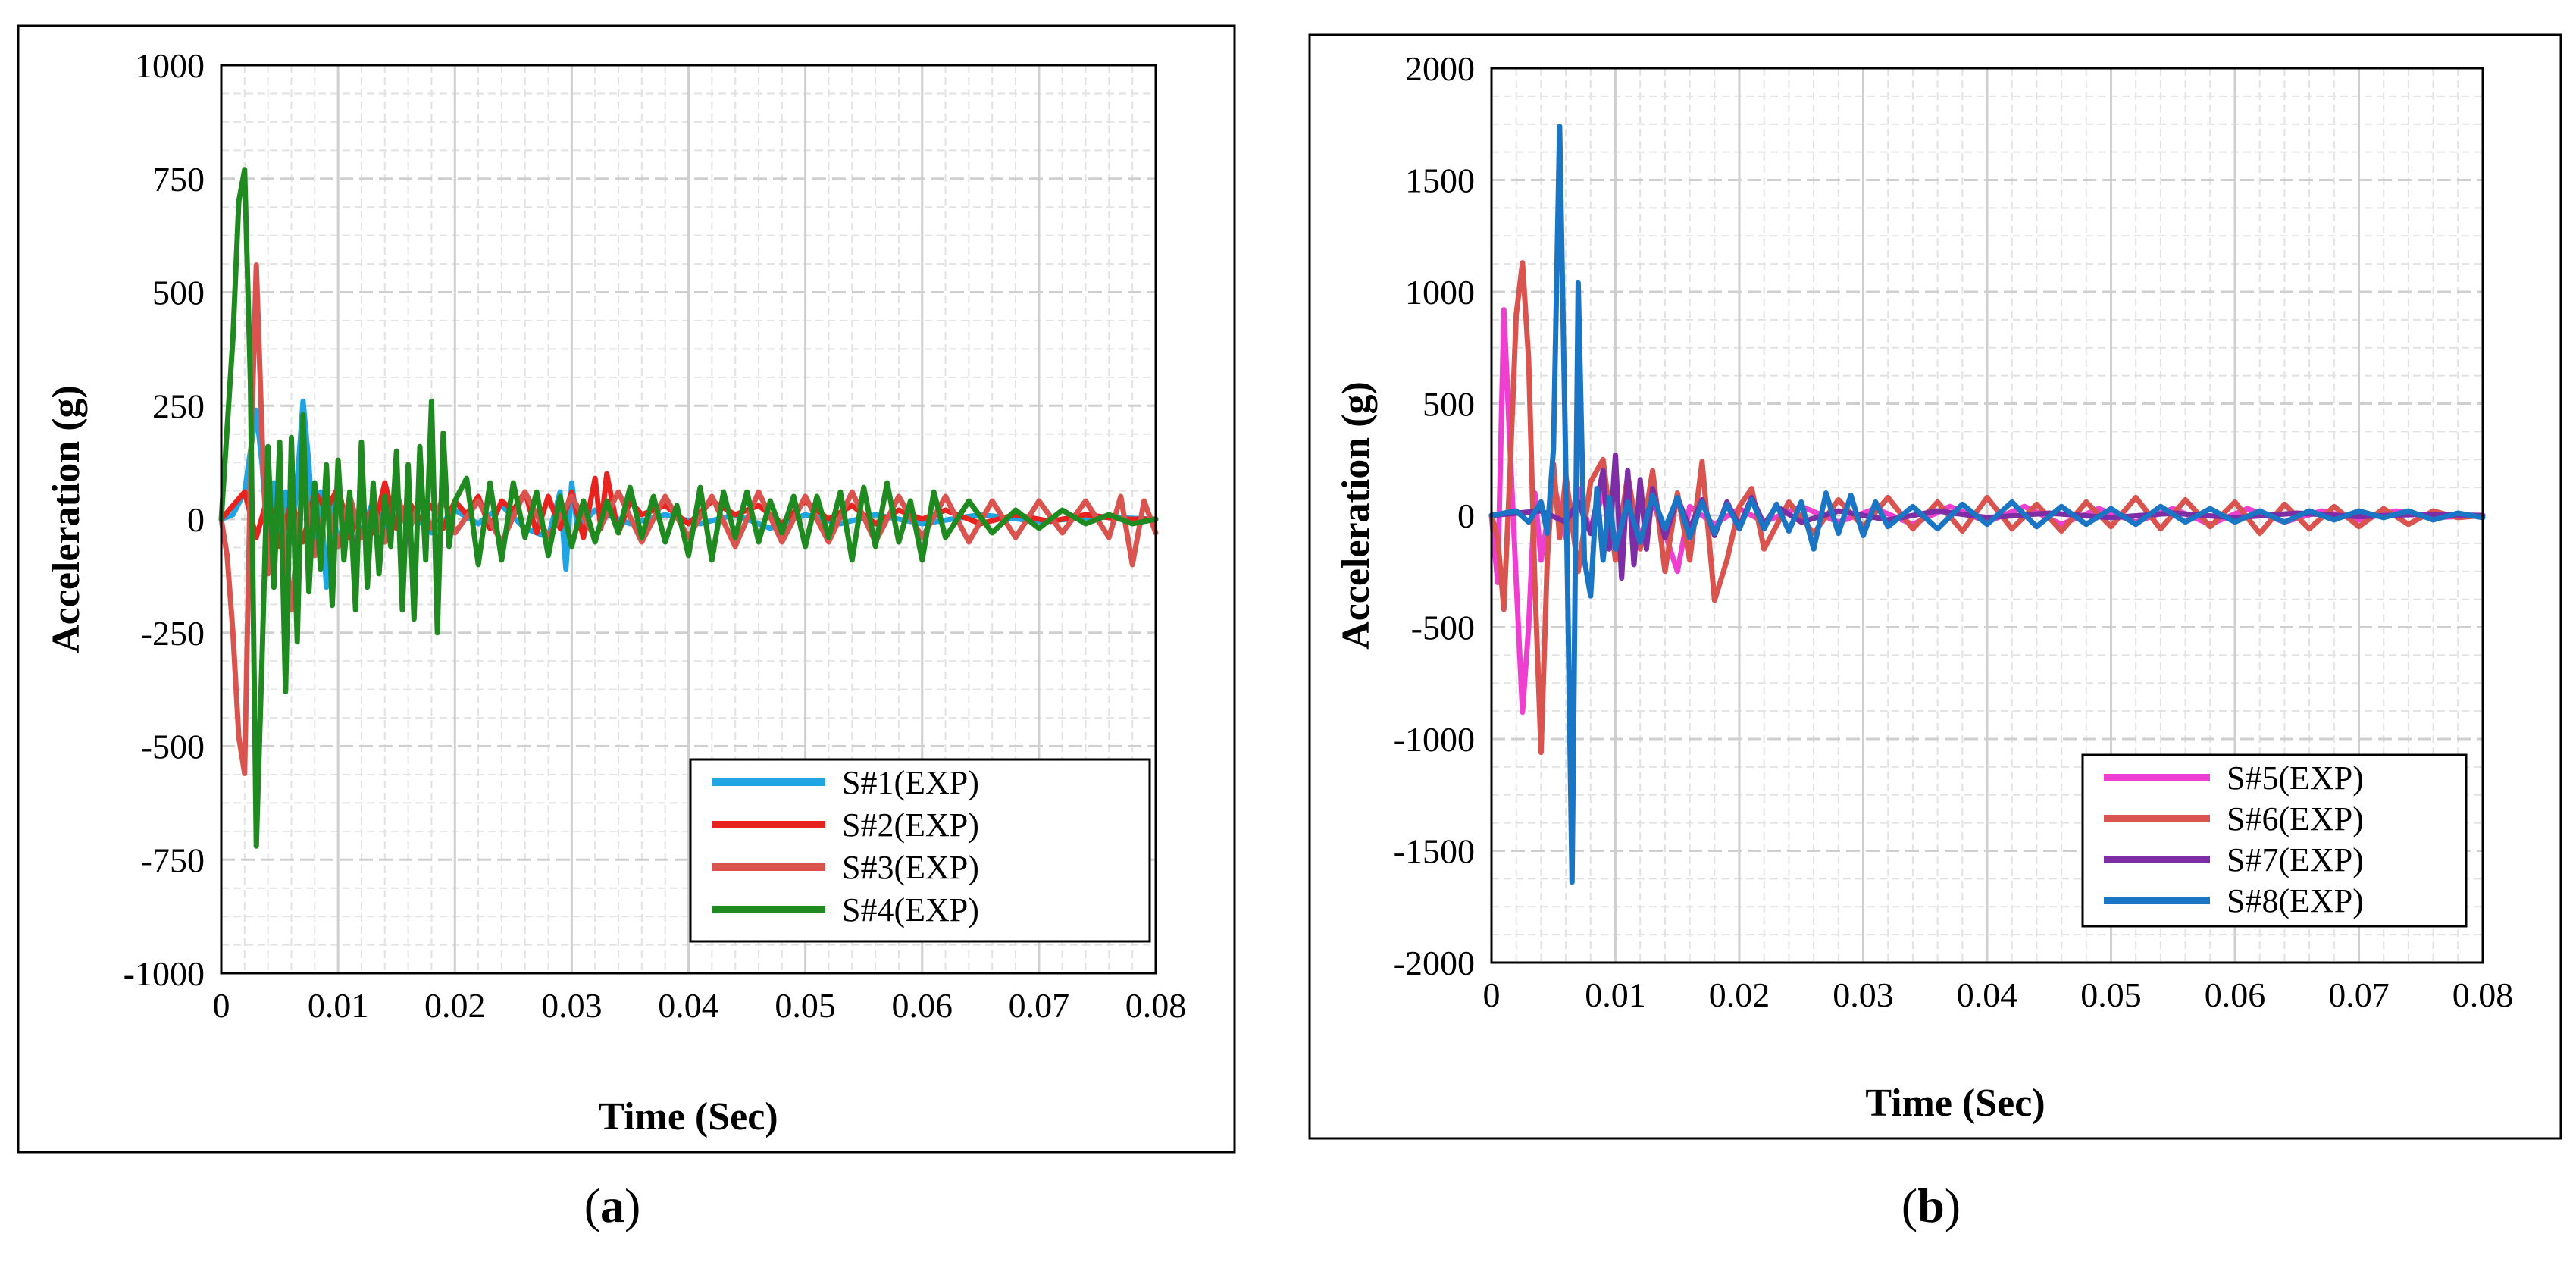  I want to click on y-tick-label: 1500, so click(1440, 180).